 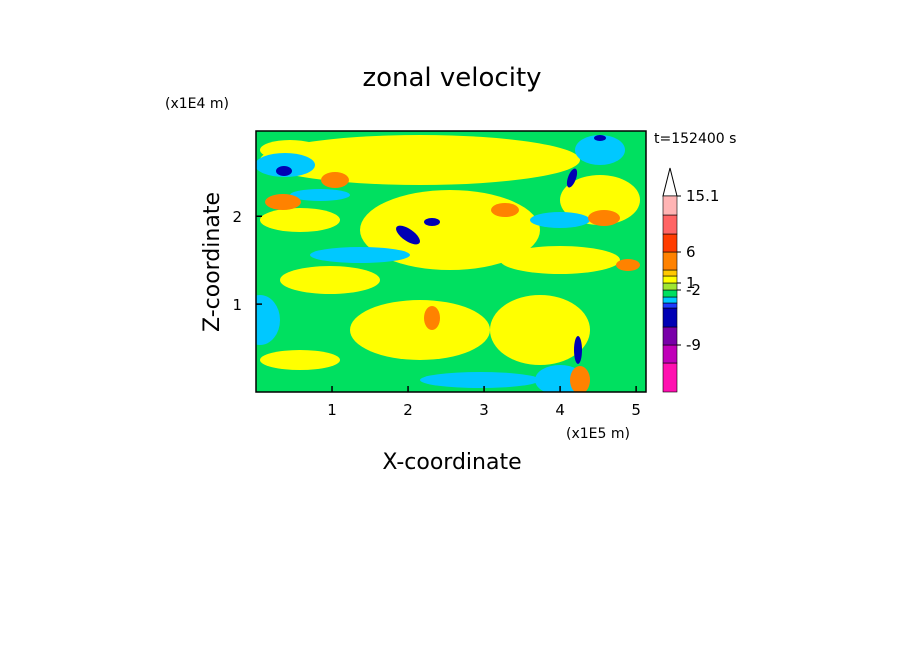 What do you see at coordinates (197, 104) in the screenshot?
I see `y-unit: (x1E4 m)` at bounding box center [197, 104].